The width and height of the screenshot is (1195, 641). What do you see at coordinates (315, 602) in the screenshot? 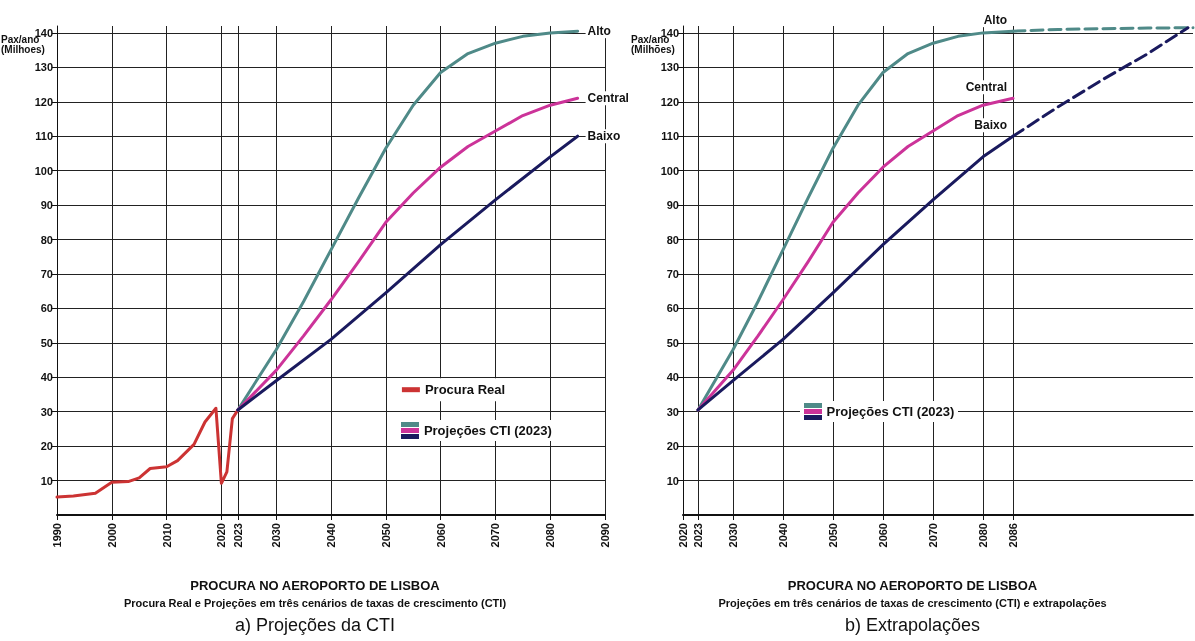
I see `text: Procura Real e Projeções em três cenários de taxas de crescimento (CTI)` at bounding box center [315, 602].